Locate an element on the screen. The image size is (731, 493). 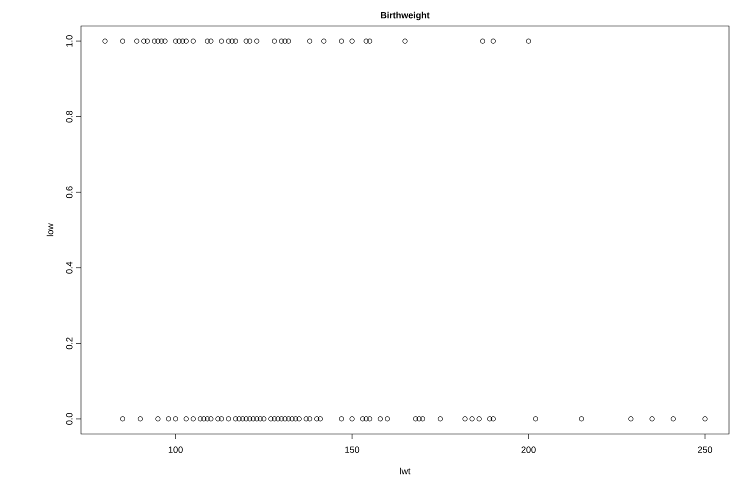
y-tick-label: 0.2 is located at coordinates (69, 344).